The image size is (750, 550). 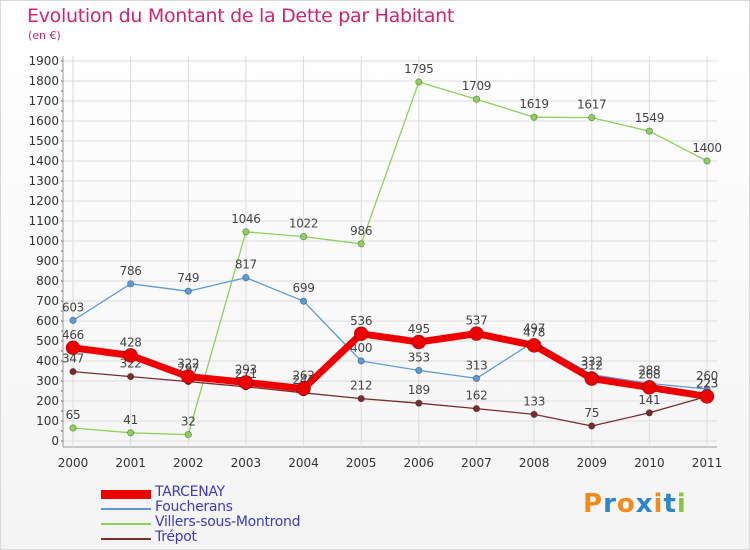 I want to click on data-label: 400, so click(x=361, y=348).